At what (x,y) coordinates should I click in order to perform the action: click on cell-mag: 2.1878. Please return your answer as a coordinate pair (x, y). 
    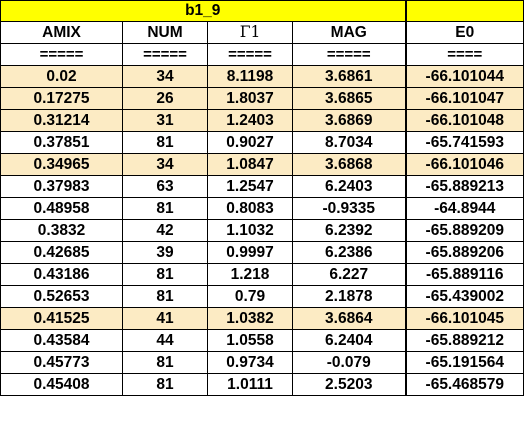
    Looking at the image, I should click on (349, 296).